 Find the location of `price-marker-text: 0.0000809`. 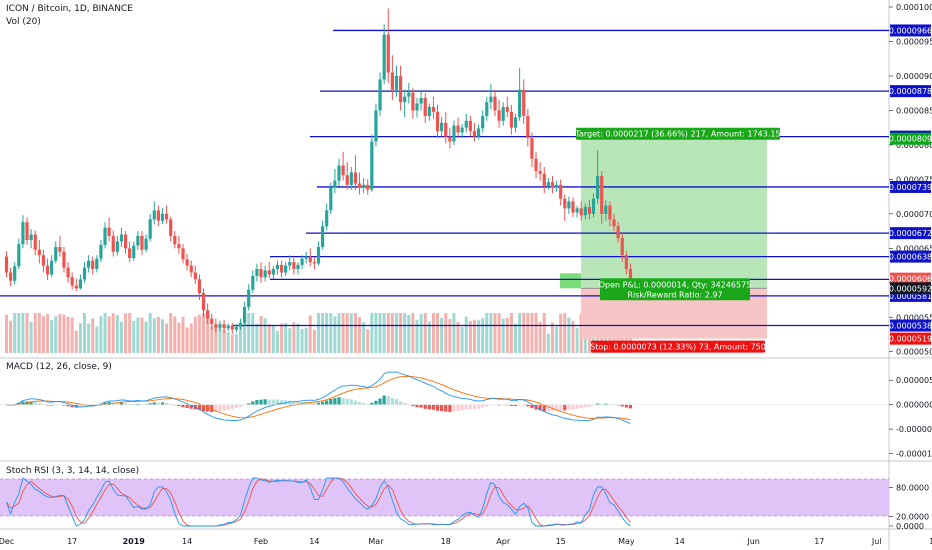

price-marker-text: 0.0000809 is located at coordinates (910, 139).